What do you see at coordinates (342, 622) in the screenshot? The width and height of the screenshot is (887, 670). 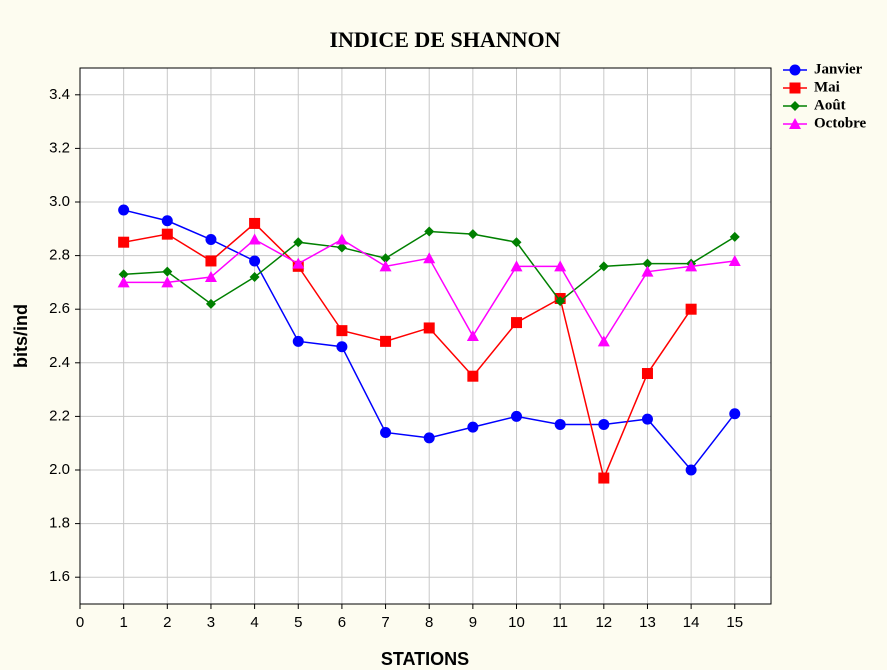 I see `x-tick-label: 6` at bounding box center [342, 622].